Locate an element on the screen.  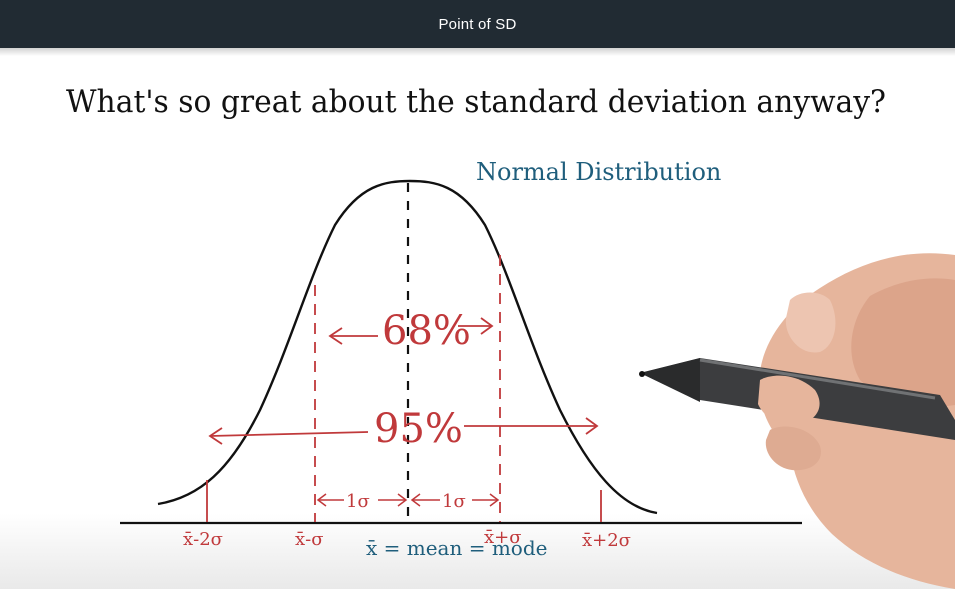
one-sd-left-label: 1σ is located at coordinates (358, 501).